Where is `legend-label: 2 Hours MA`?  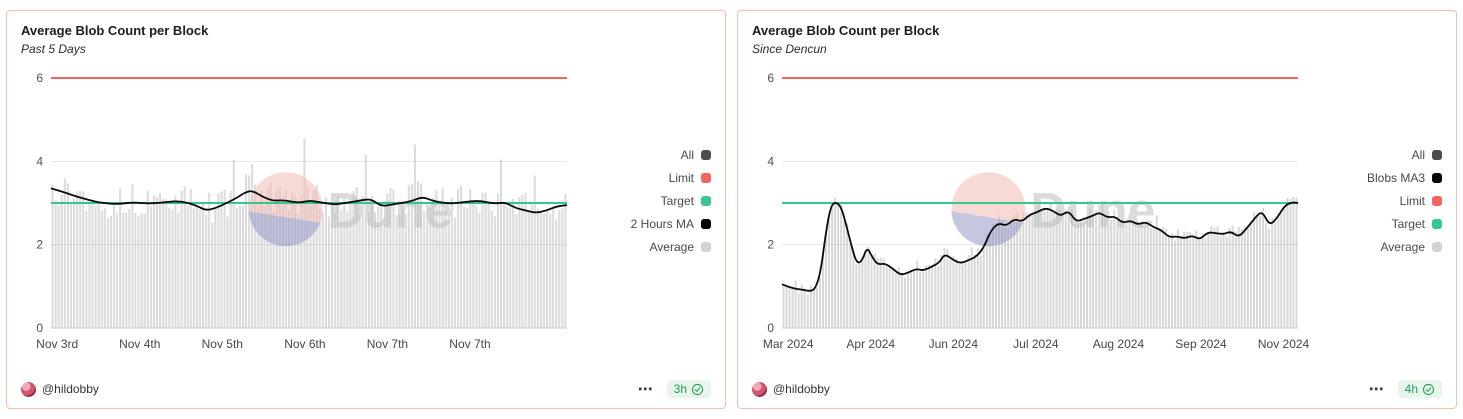 legend-label: 2 Hours MA is located at coordinates (662, 224).